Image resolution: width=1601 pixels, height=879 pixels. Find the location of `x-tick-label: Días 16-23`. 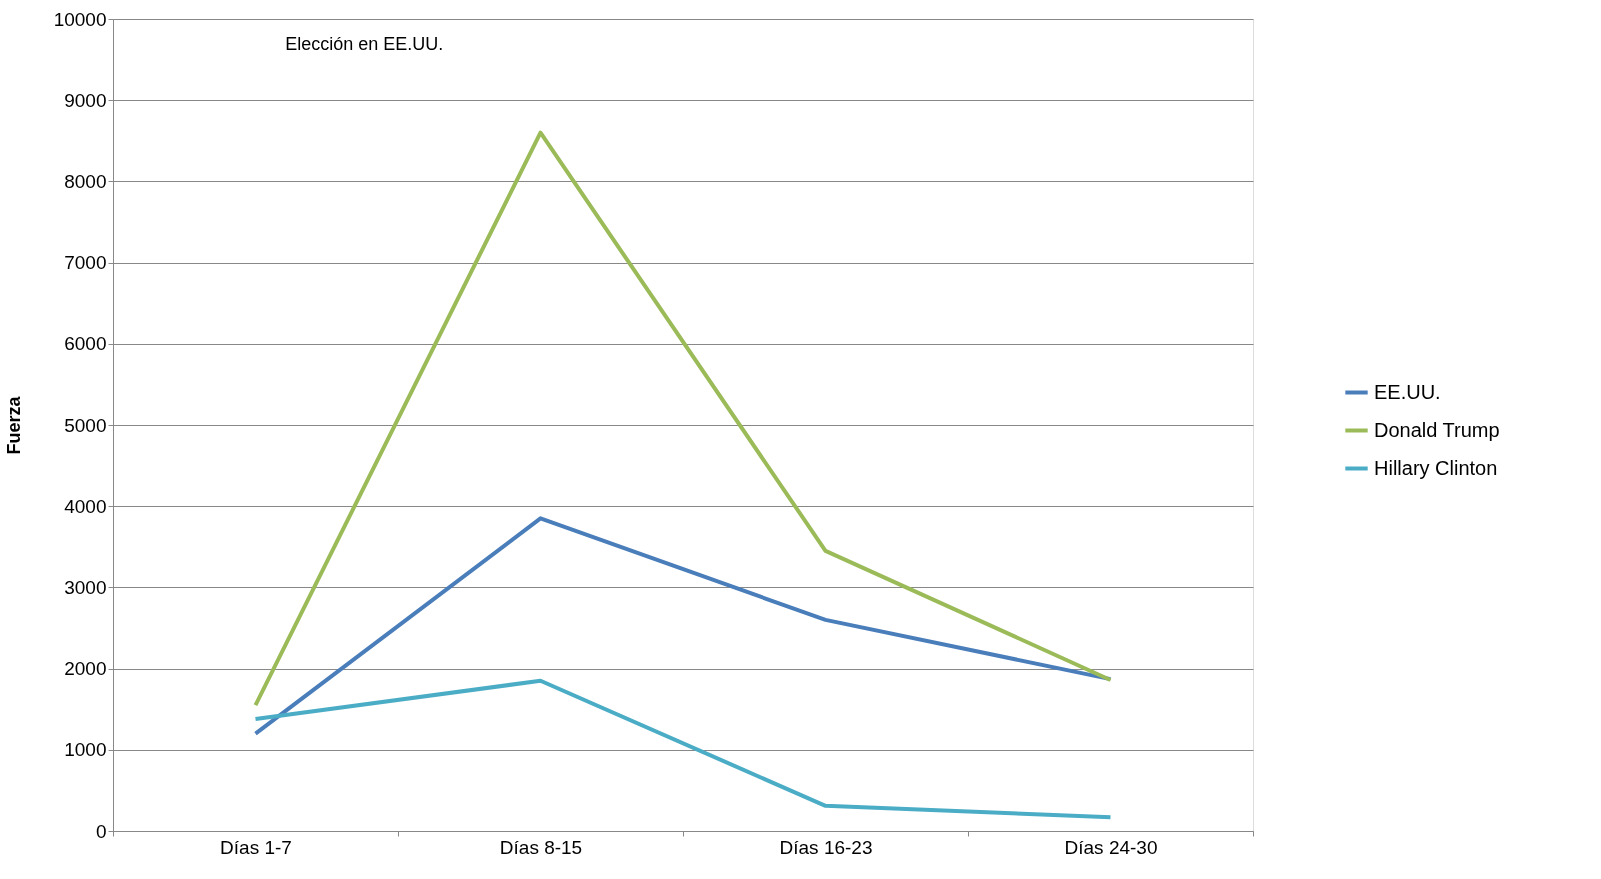

x-tick-label: Días 16-23 is located at coordinates (826, 847).